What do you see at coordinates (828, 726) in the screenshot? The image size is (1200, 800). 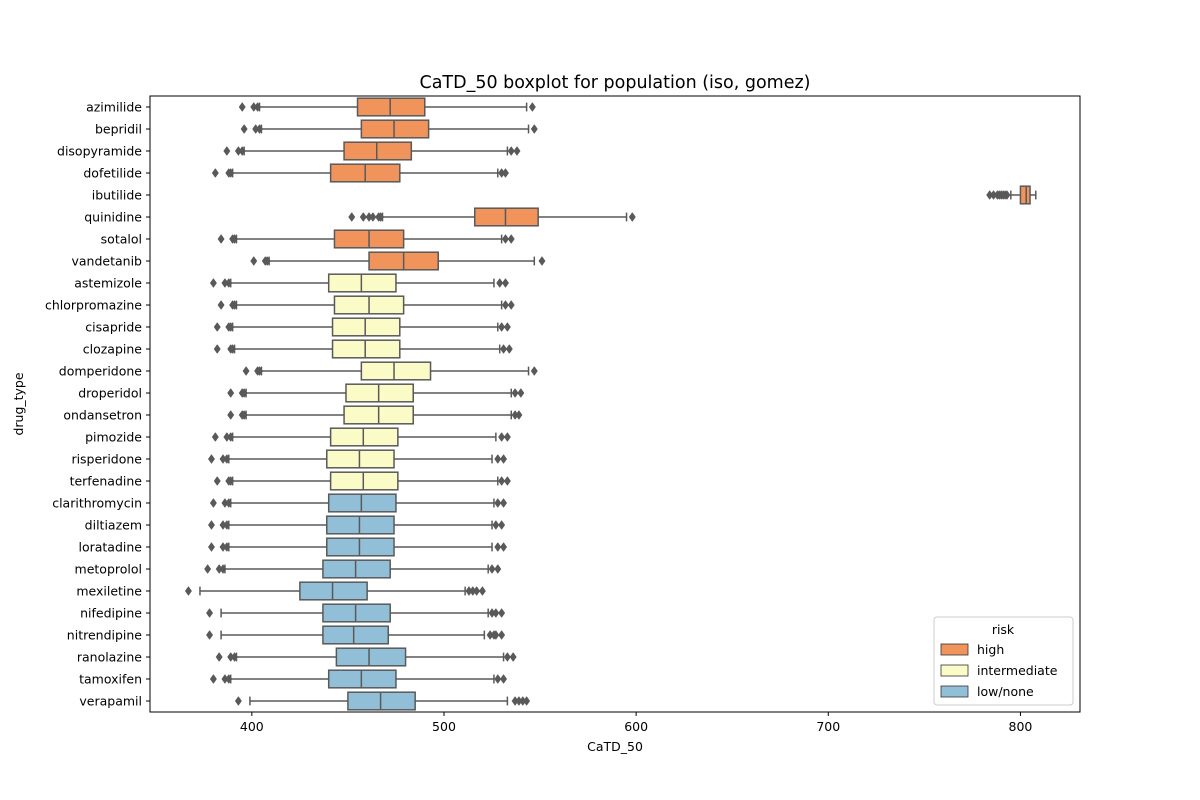 I see `x-tick-label: 700` at bounding box center [828, 726].